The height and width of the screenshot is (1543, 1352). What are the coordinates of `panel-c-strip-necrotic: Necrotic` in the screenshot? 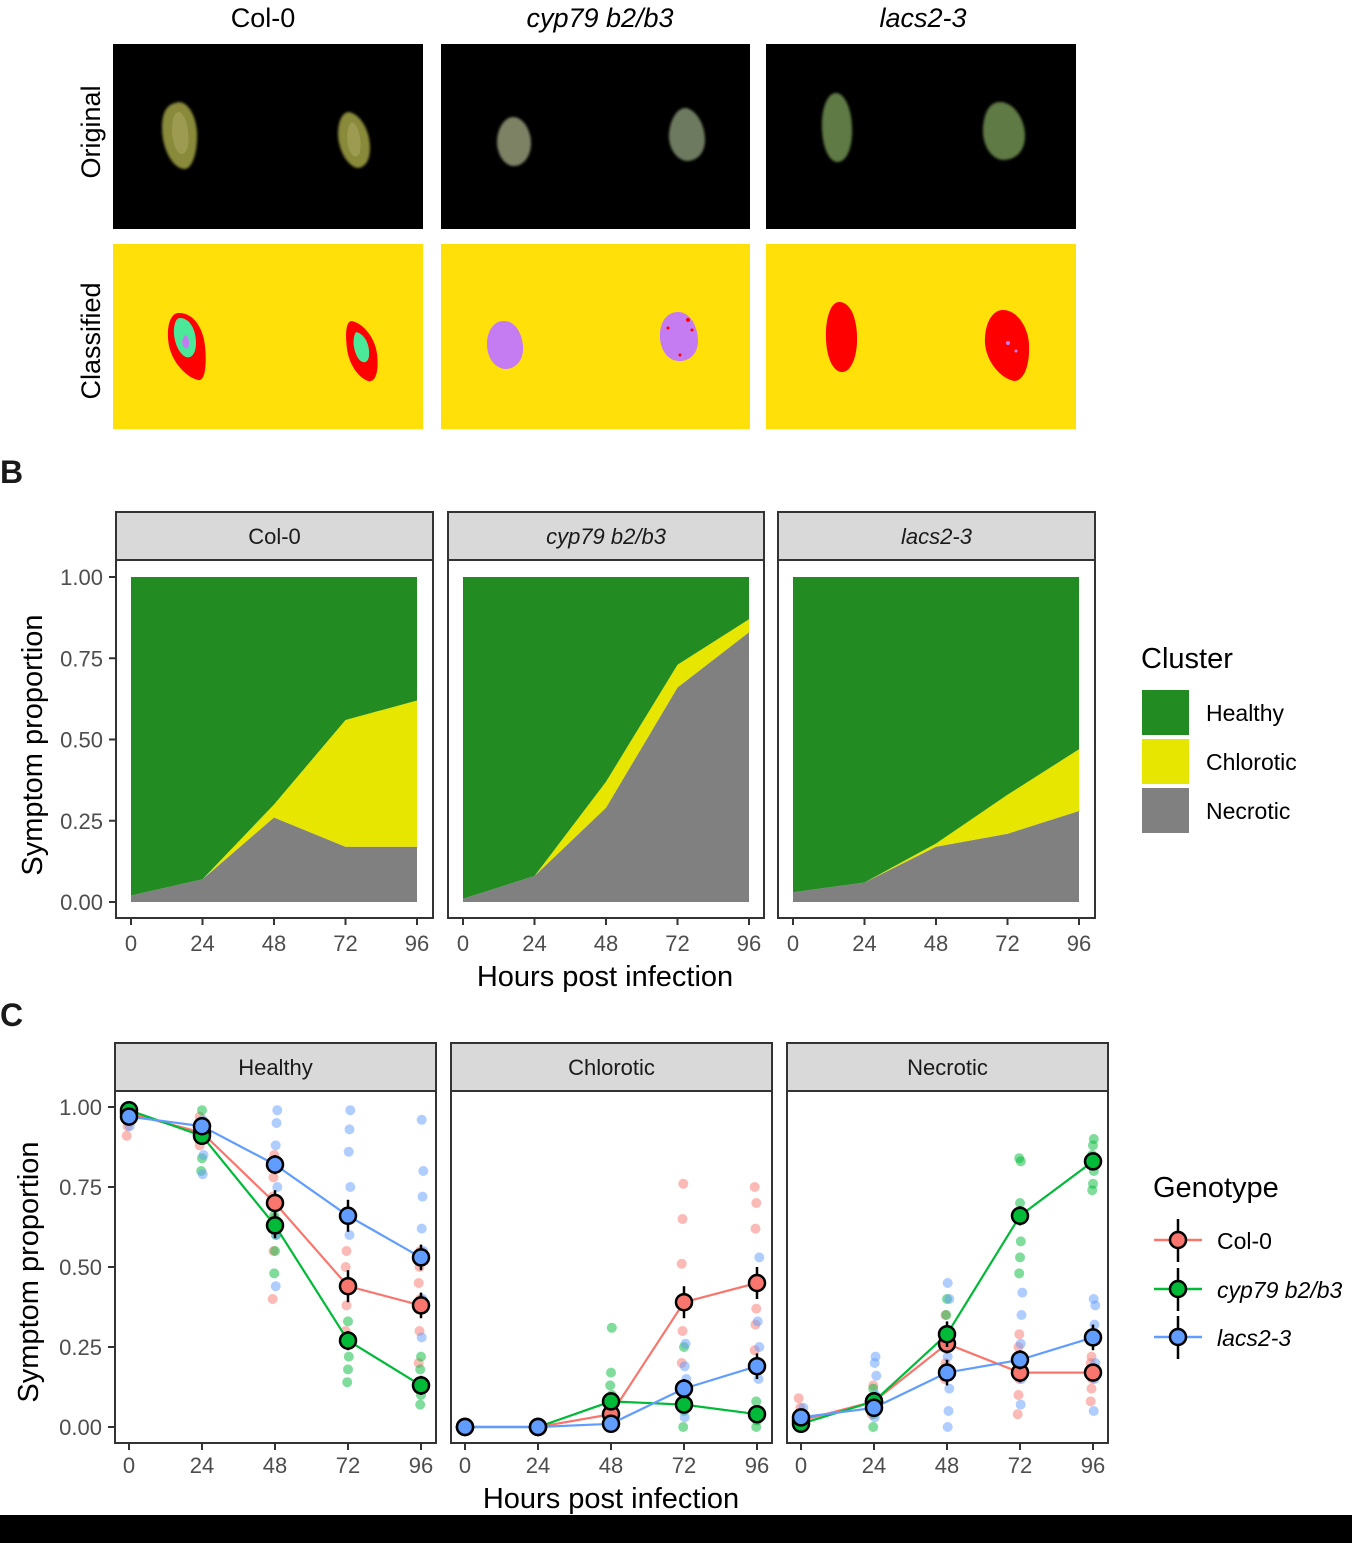 It's located at (947, 1067).